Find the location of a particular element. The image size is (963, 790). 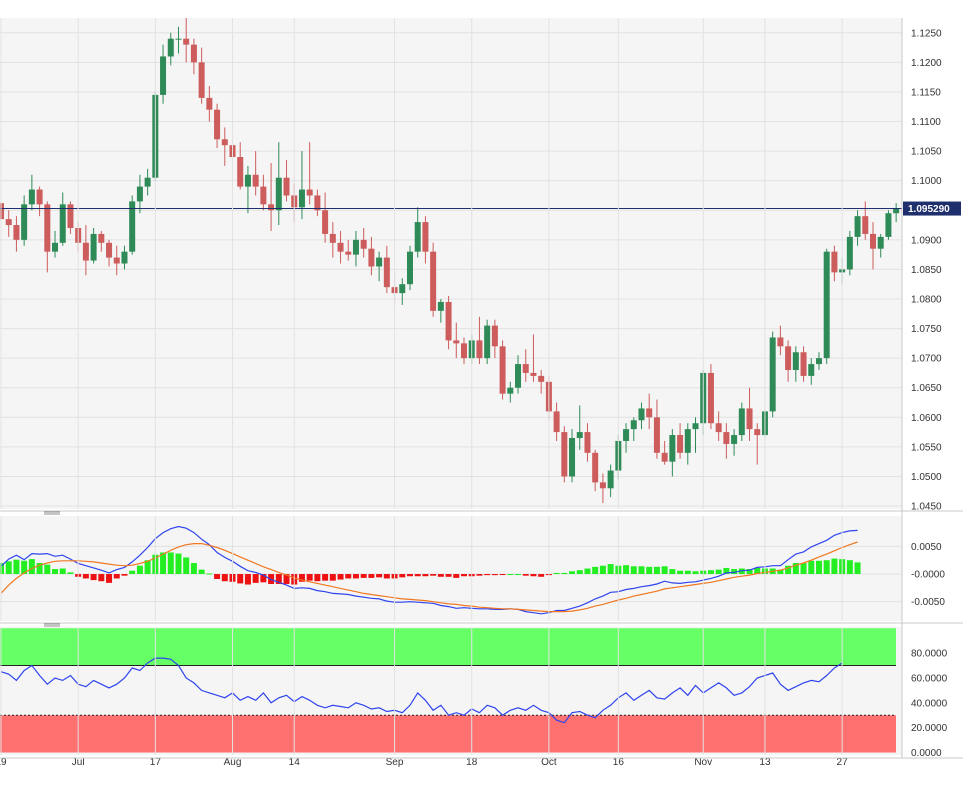

last-price-tag is located at coordinates (932, 208).